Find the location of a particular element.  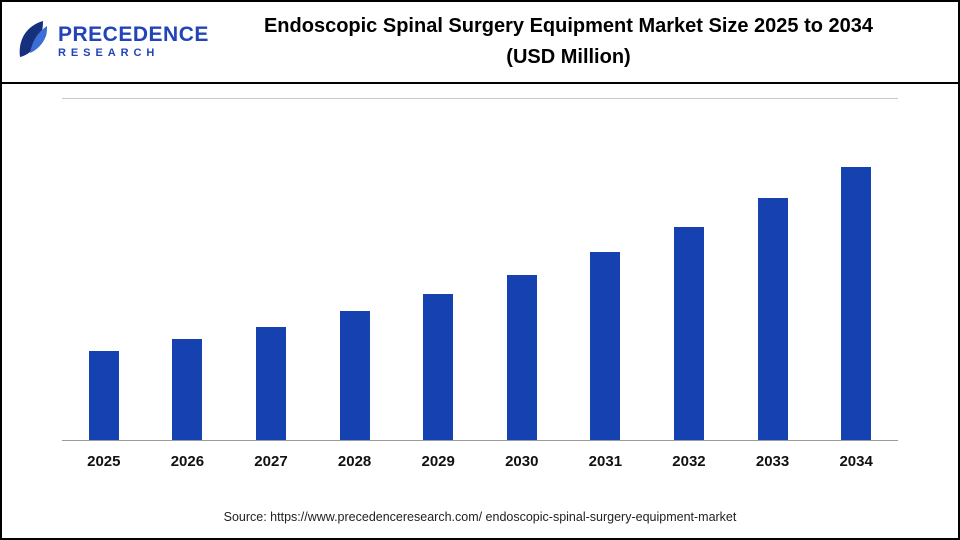

bar-column-2030 is located at coordinates (522, 269).